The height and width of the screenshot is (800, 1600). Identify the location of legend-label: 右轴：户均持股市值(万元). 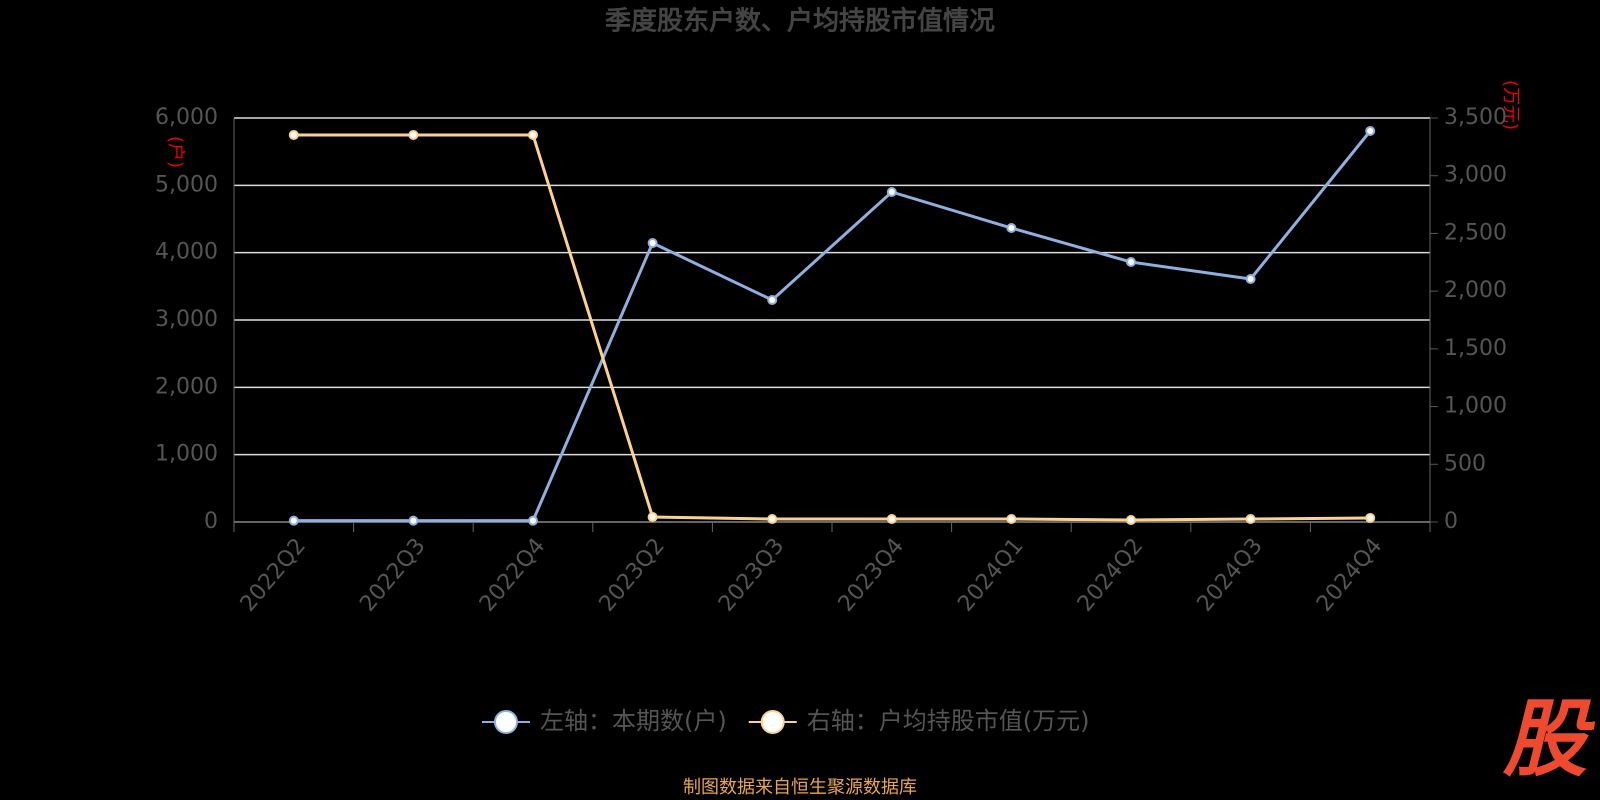
(948, 721).